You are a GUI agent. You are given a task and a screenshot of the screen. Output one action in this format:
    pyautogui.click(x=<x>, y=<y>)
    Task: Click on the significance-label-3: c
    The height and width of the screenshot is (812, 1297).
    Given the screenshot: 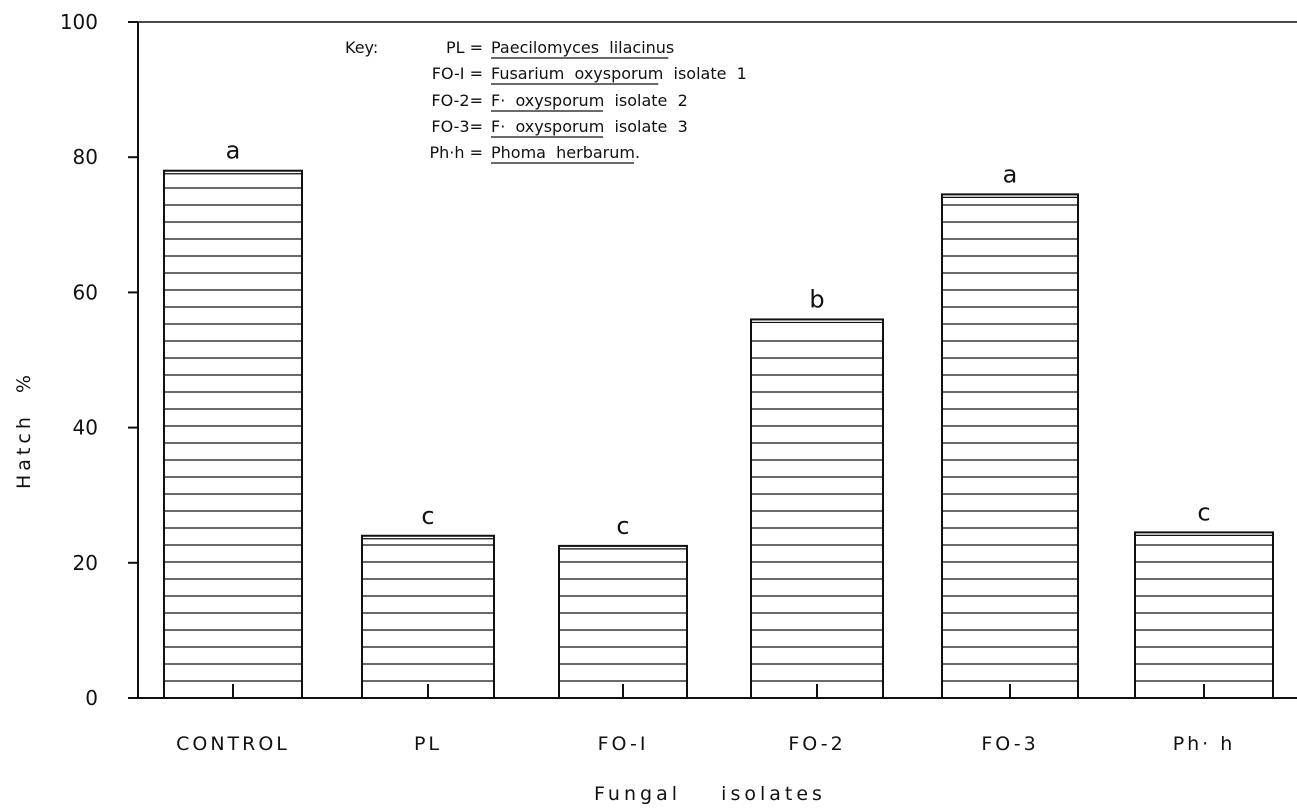 What is the action you would take?
    pyautogui.click(x=622, y=526)
    